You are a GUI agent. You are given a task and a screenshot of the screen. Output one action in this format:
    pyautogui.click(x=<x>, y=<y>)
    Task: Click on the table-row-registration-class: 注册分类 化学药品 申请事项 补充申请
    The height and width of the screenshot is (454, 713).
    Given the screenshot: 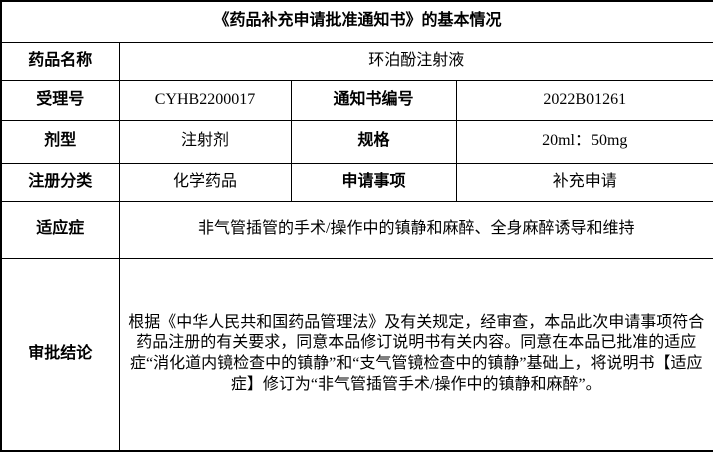 What is the action you would take?
    pyautogui.click(x=356, y=182)
    